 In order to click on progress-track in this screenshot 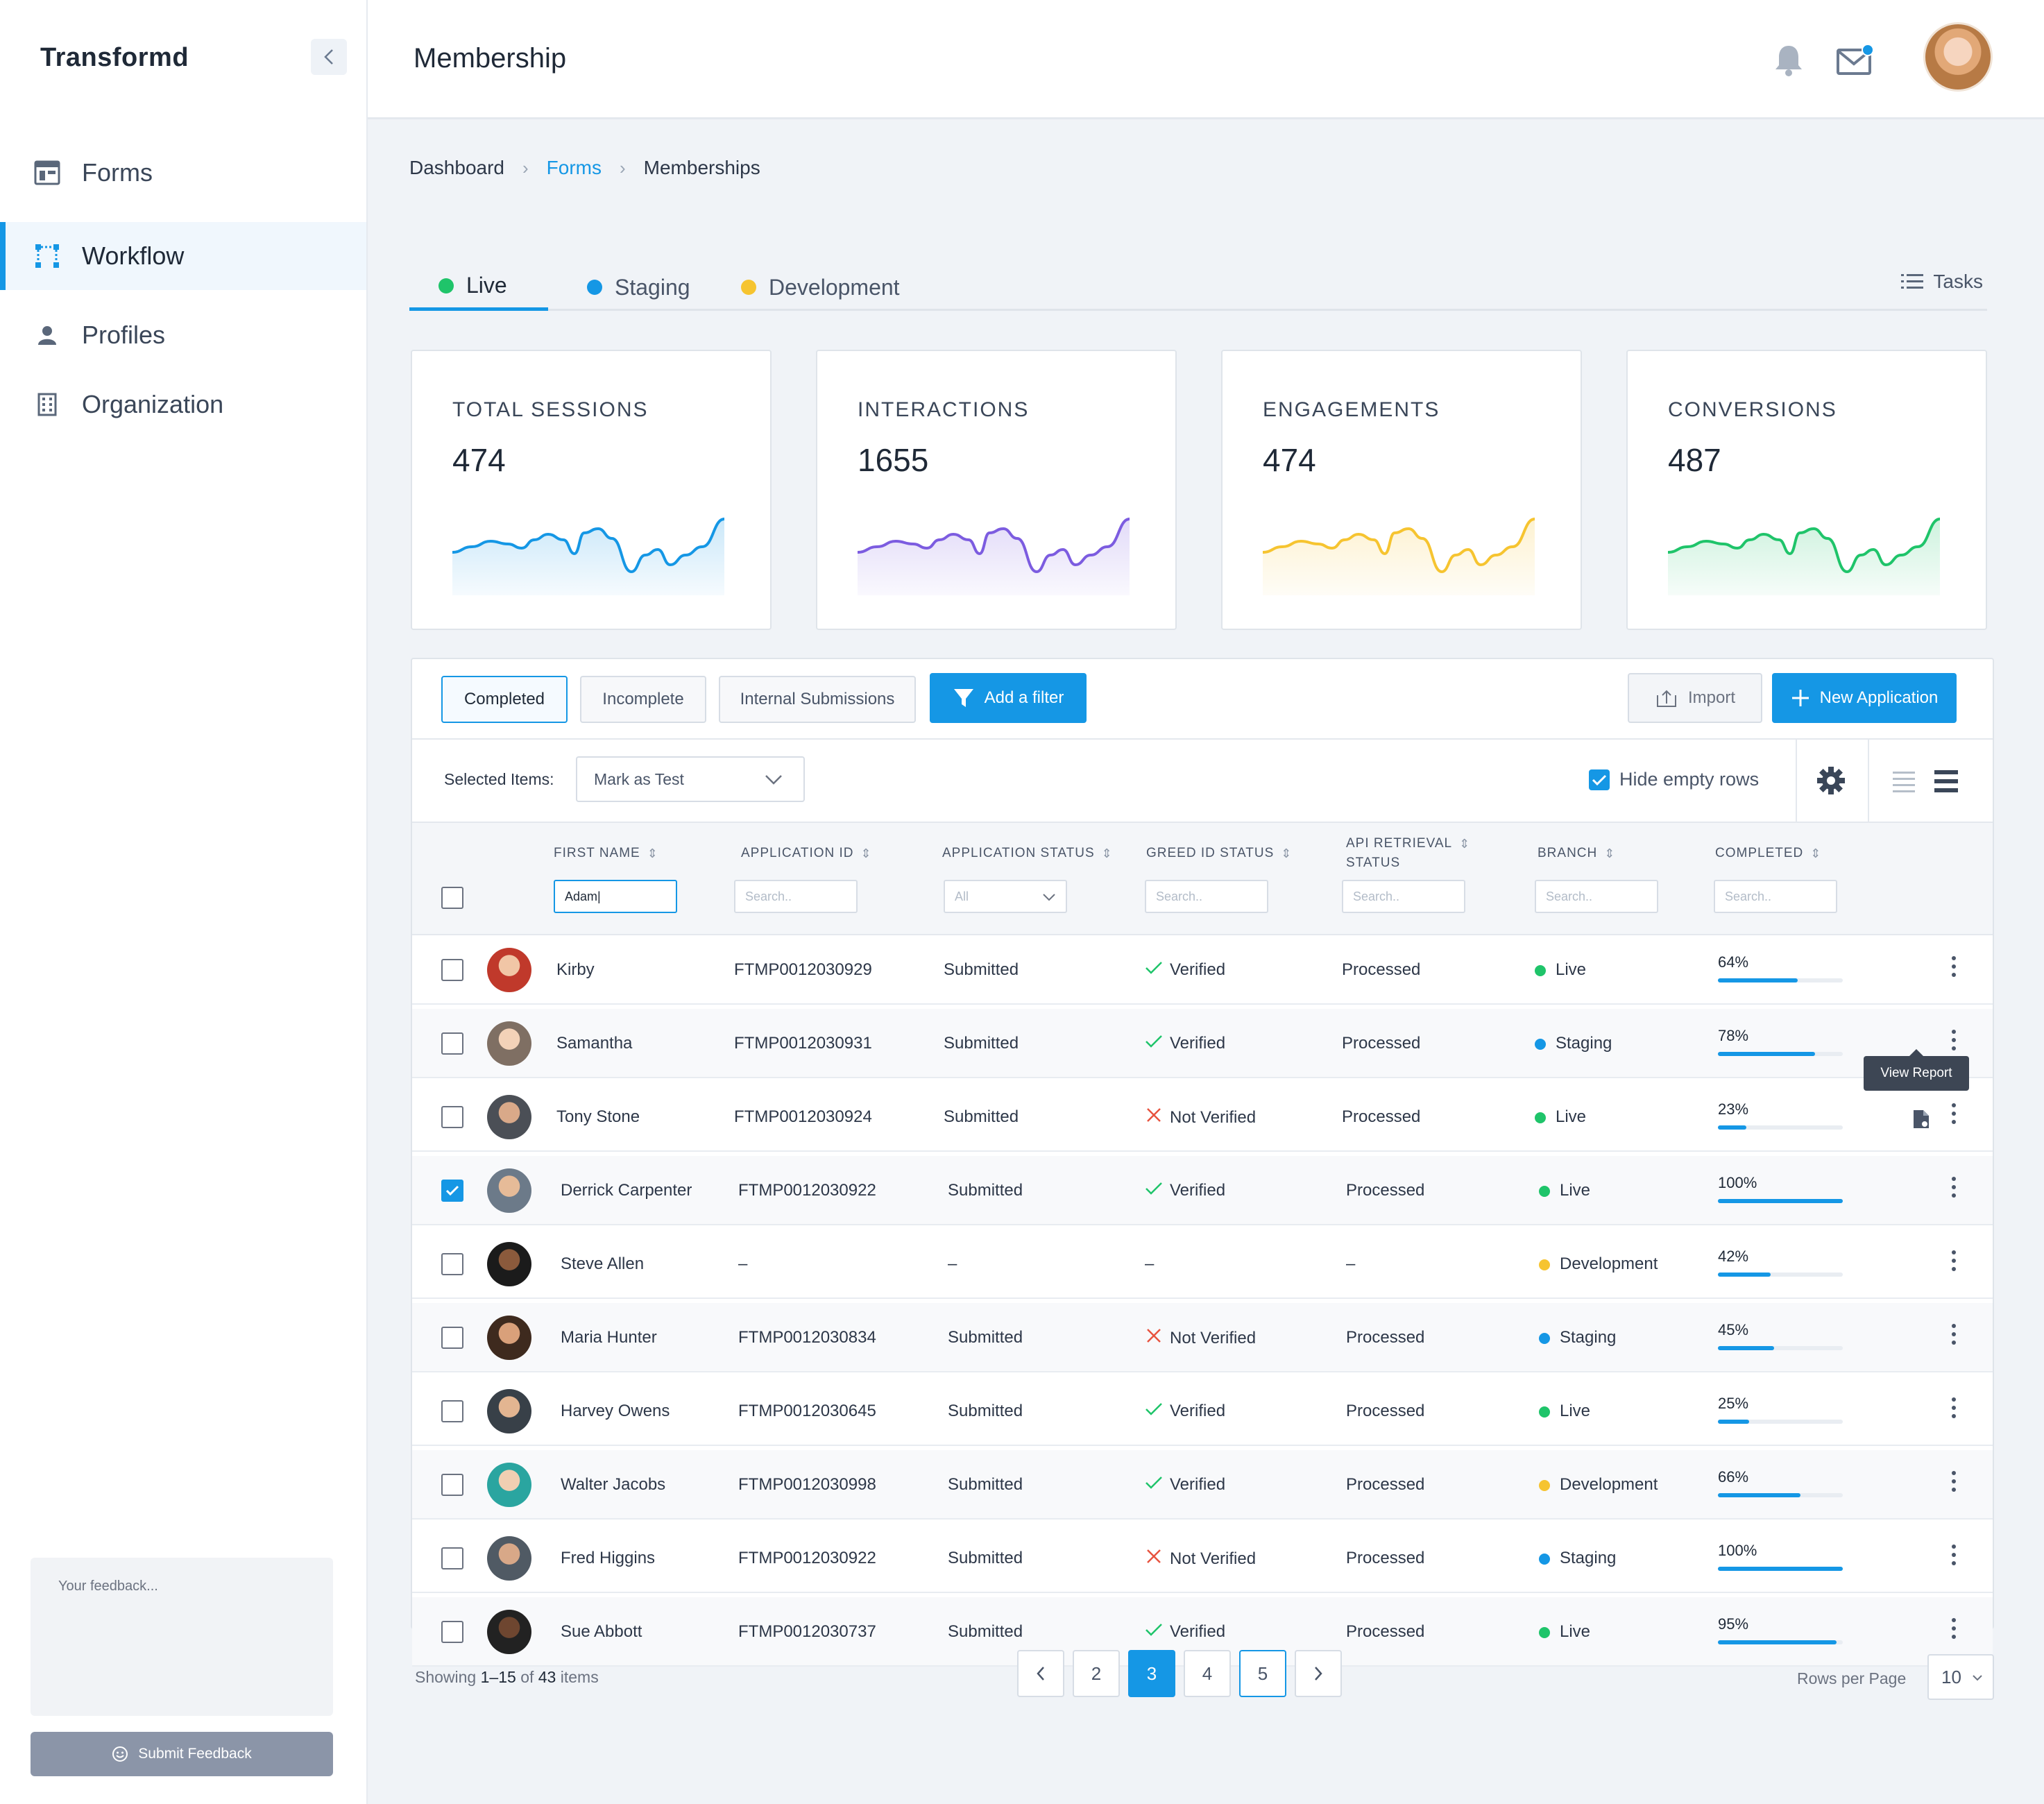, I will do `click(1780, 1201)`.